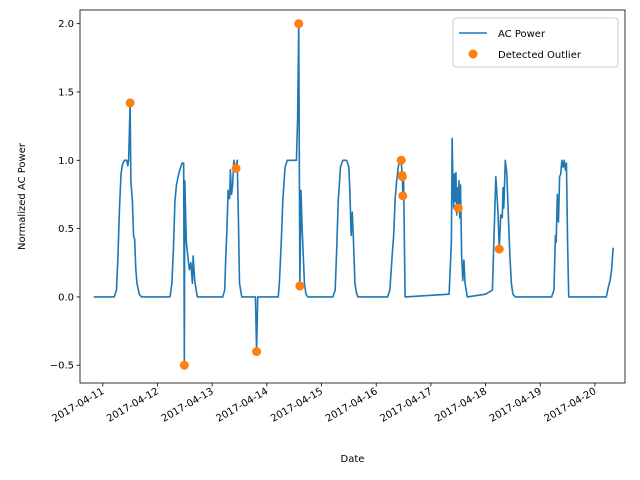 This screenshot has height=480, width=640. What do you see at coordinates (62, 366) in the screenshot?
I see `y-tick-label: −0.5` at bounding box center [62, 366].